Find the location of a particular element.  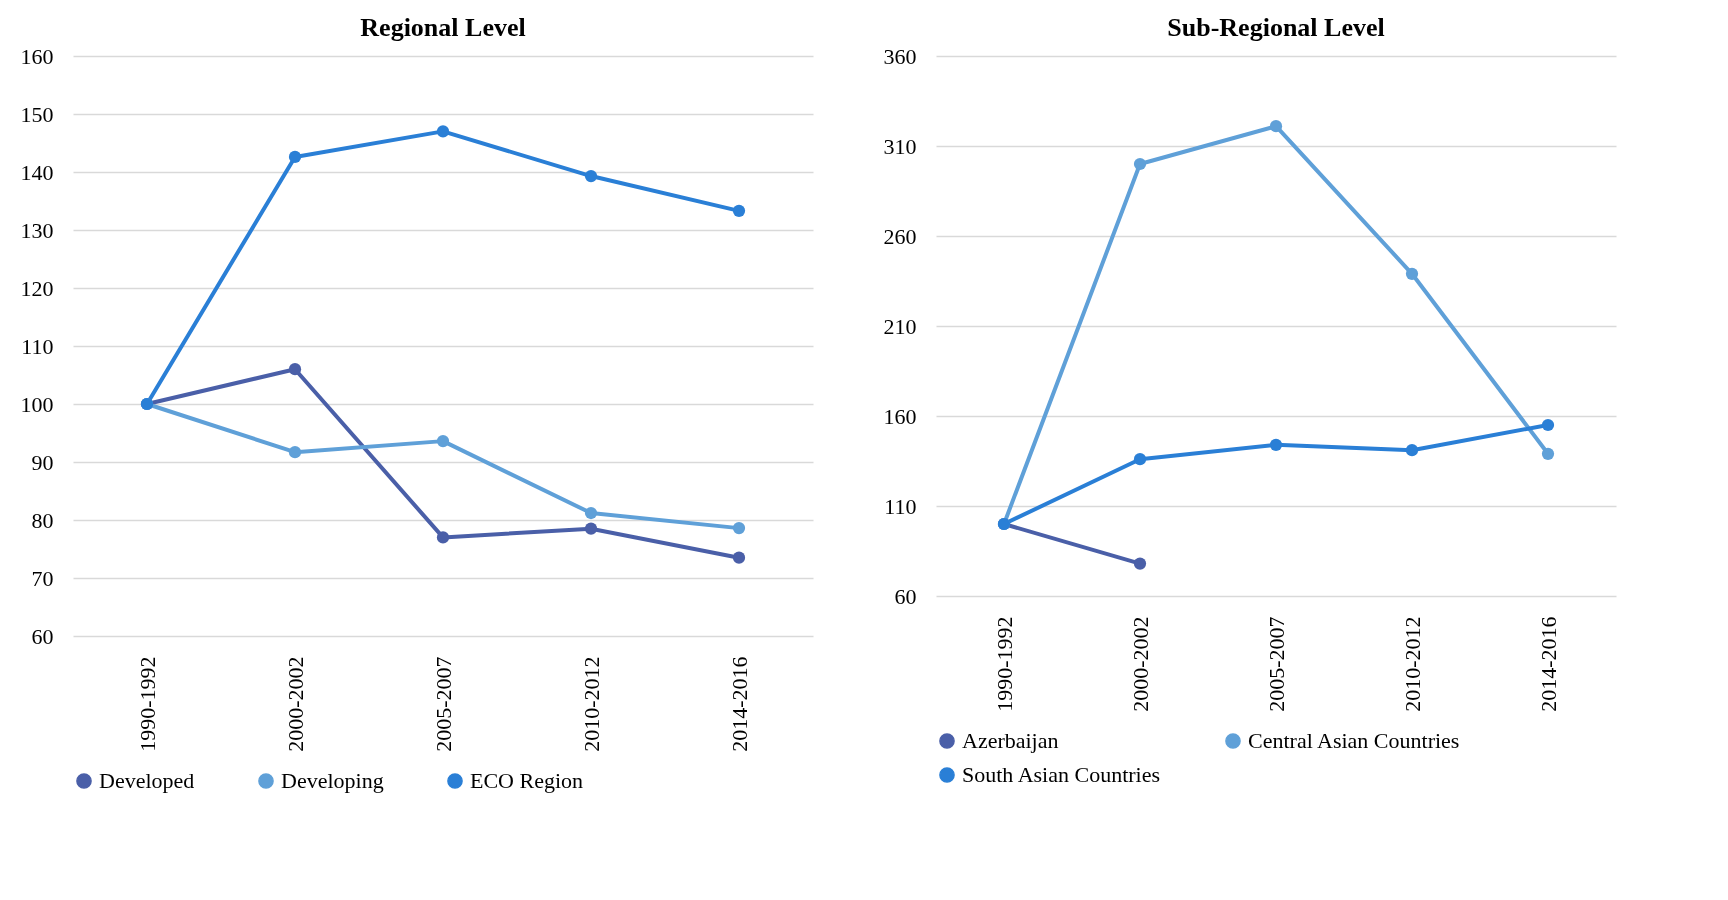

legend-label: Developing is located at coordinates (332, 780).